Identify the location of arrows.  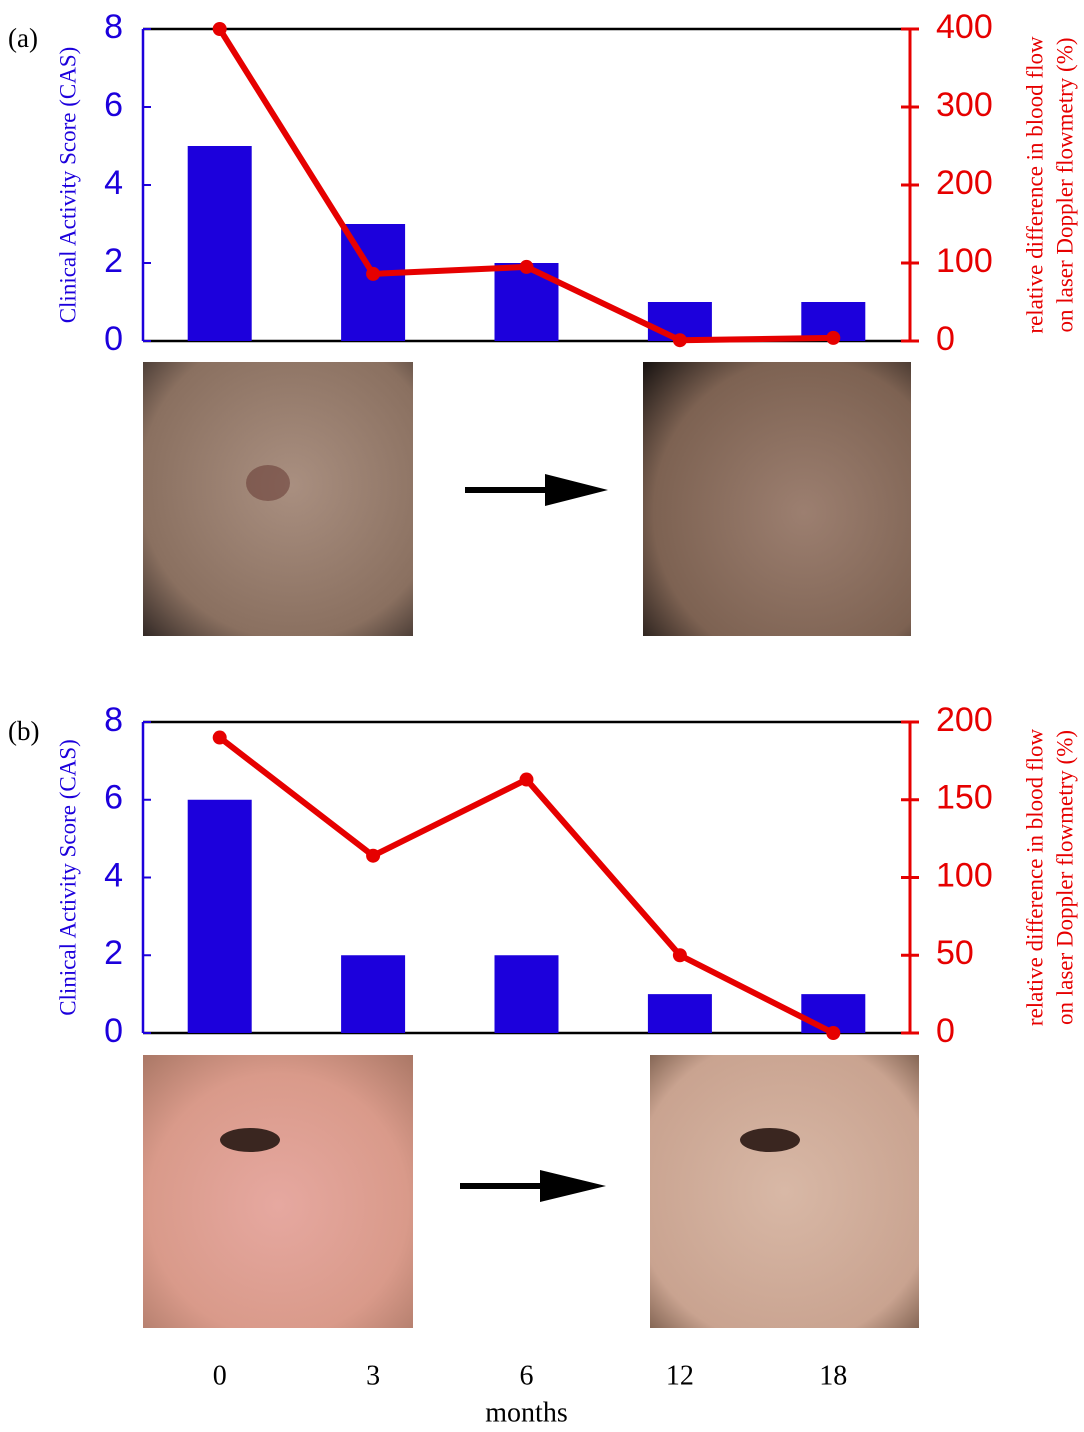
(534, 838).